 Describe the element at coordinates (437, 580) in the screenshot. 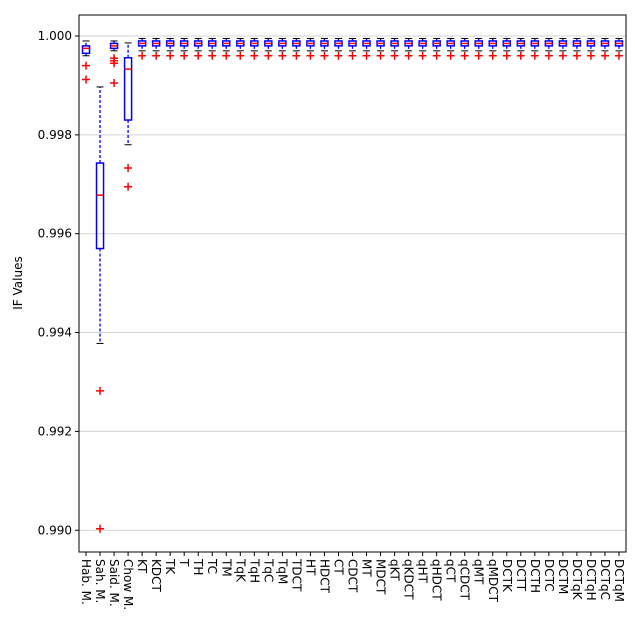

I see `x-tick-label: qHDCT` at that location.